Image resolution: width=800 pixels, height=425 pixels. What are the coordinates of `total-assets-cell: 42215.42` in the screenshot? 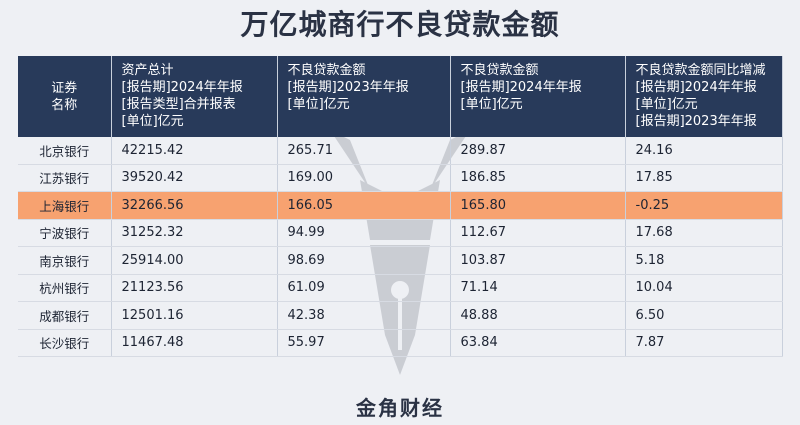 It's located at (194, 151).